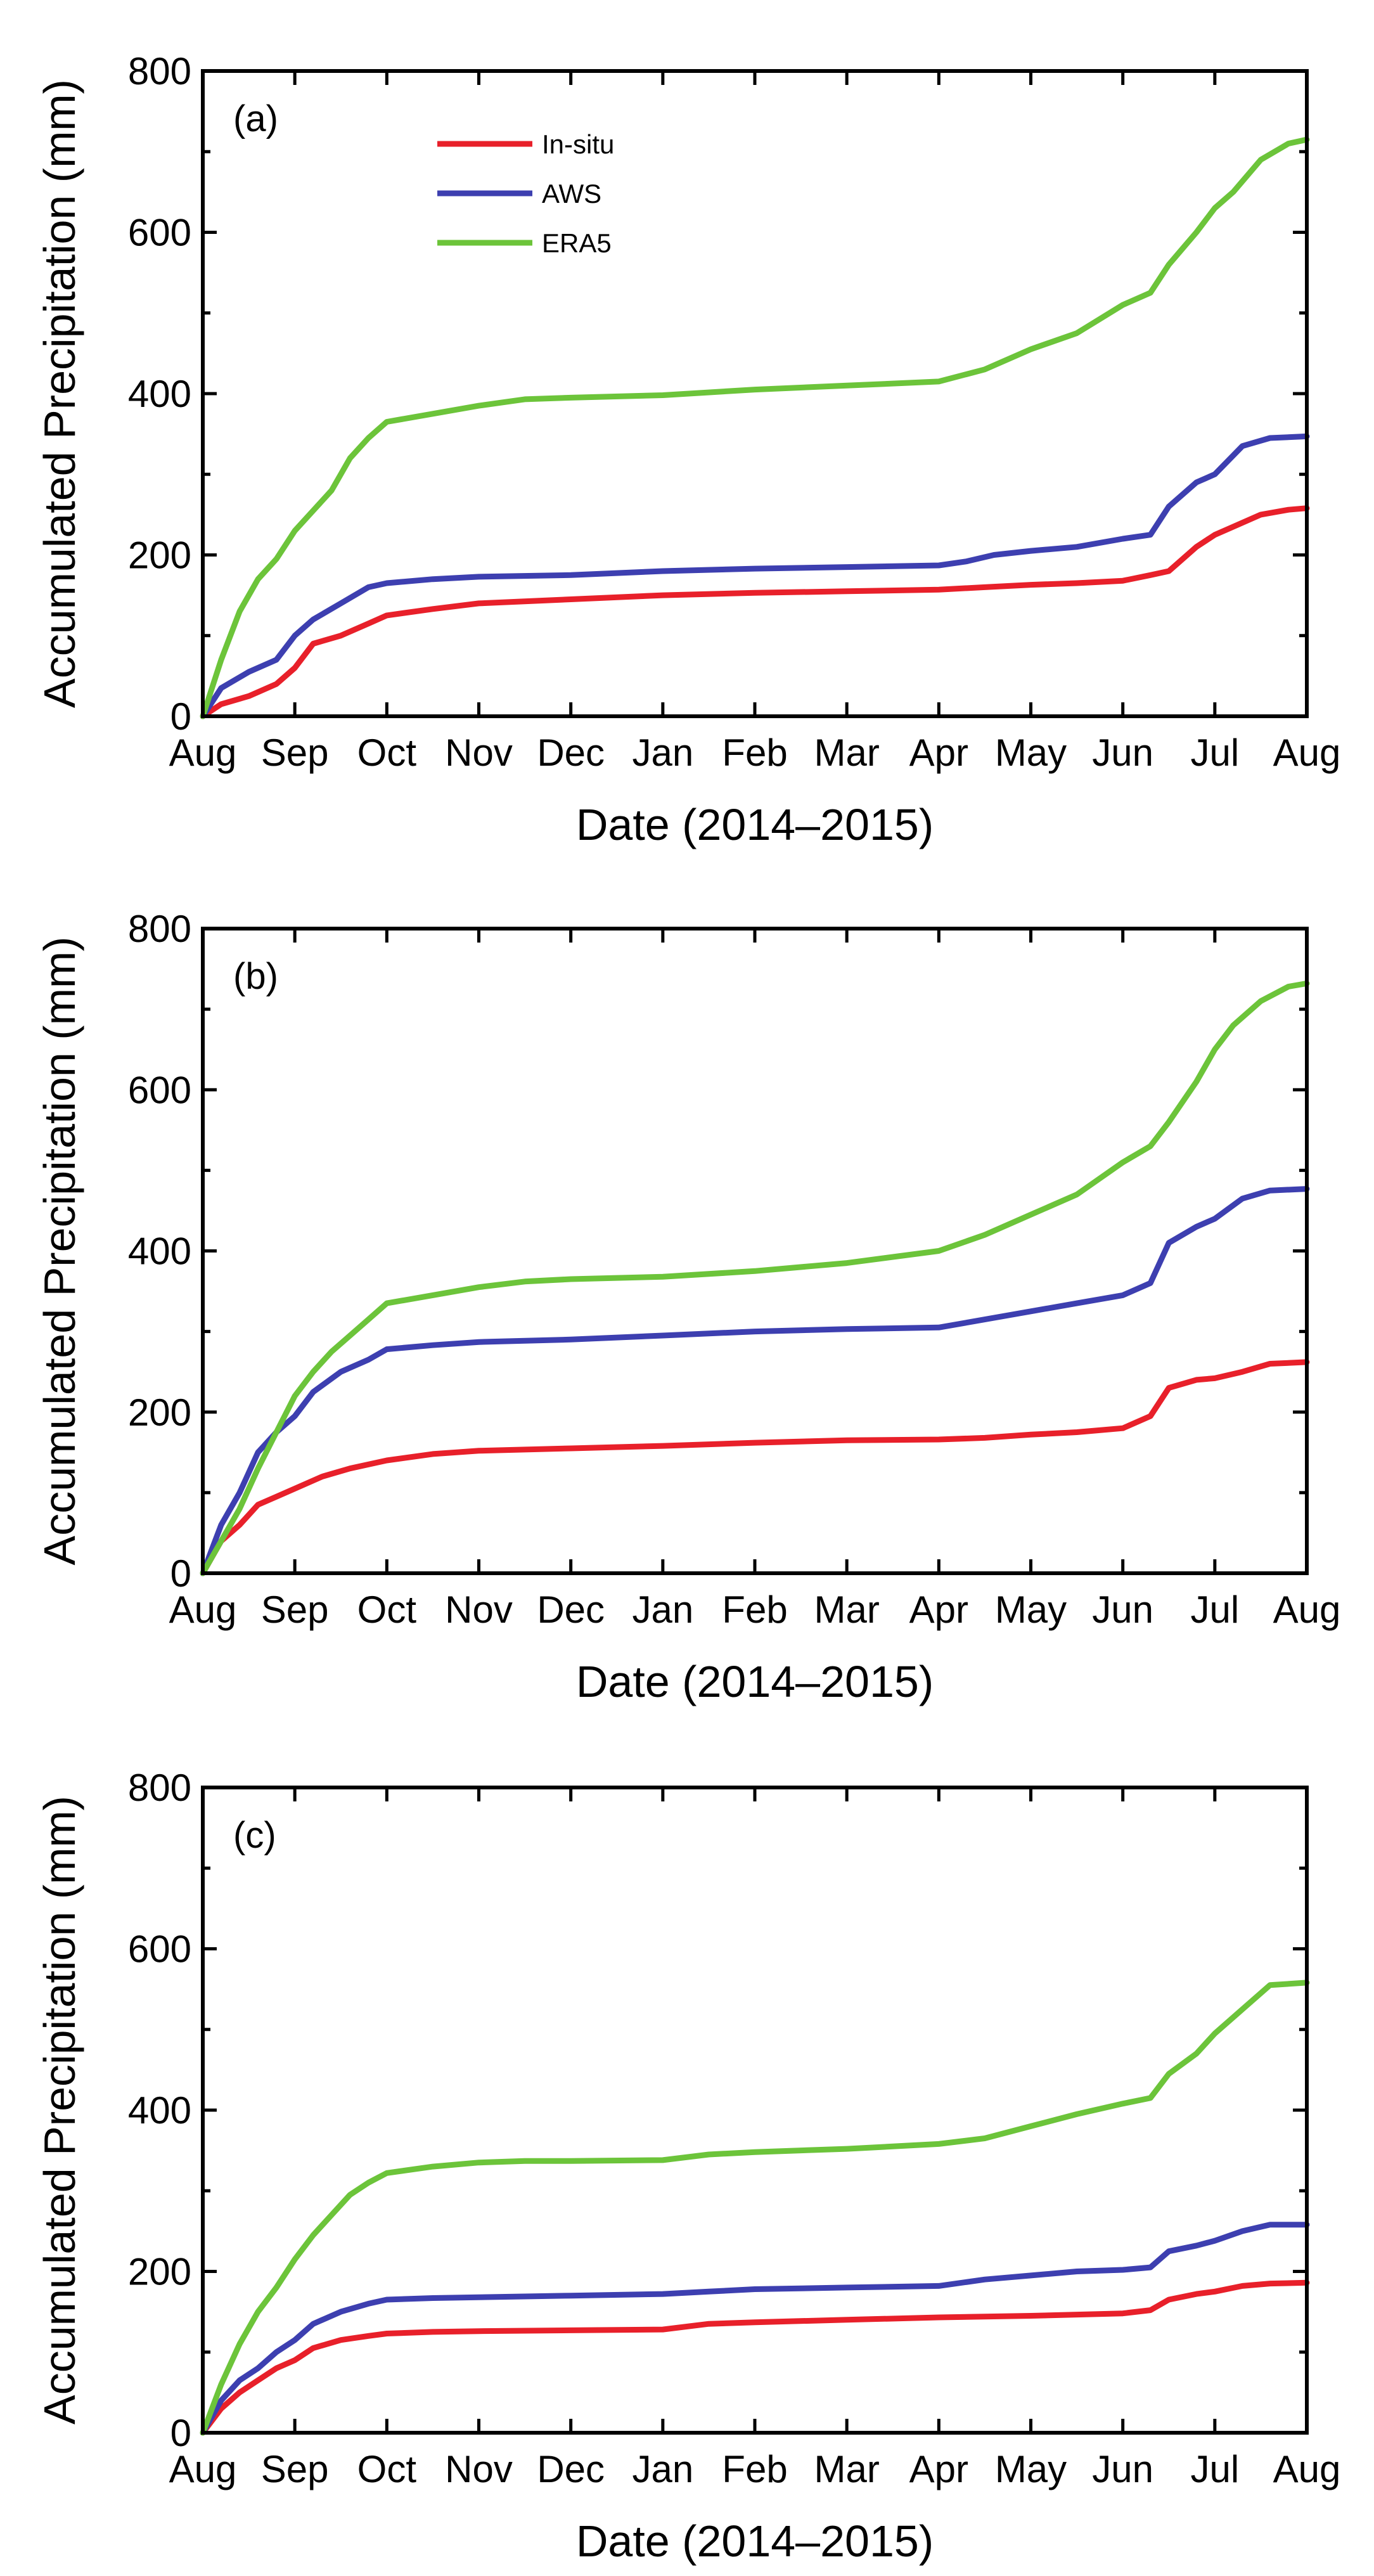  Describe the element at coordinates (578, 144) in the screenshot. I see `legend-label-in-situ: In-situ` at that location.